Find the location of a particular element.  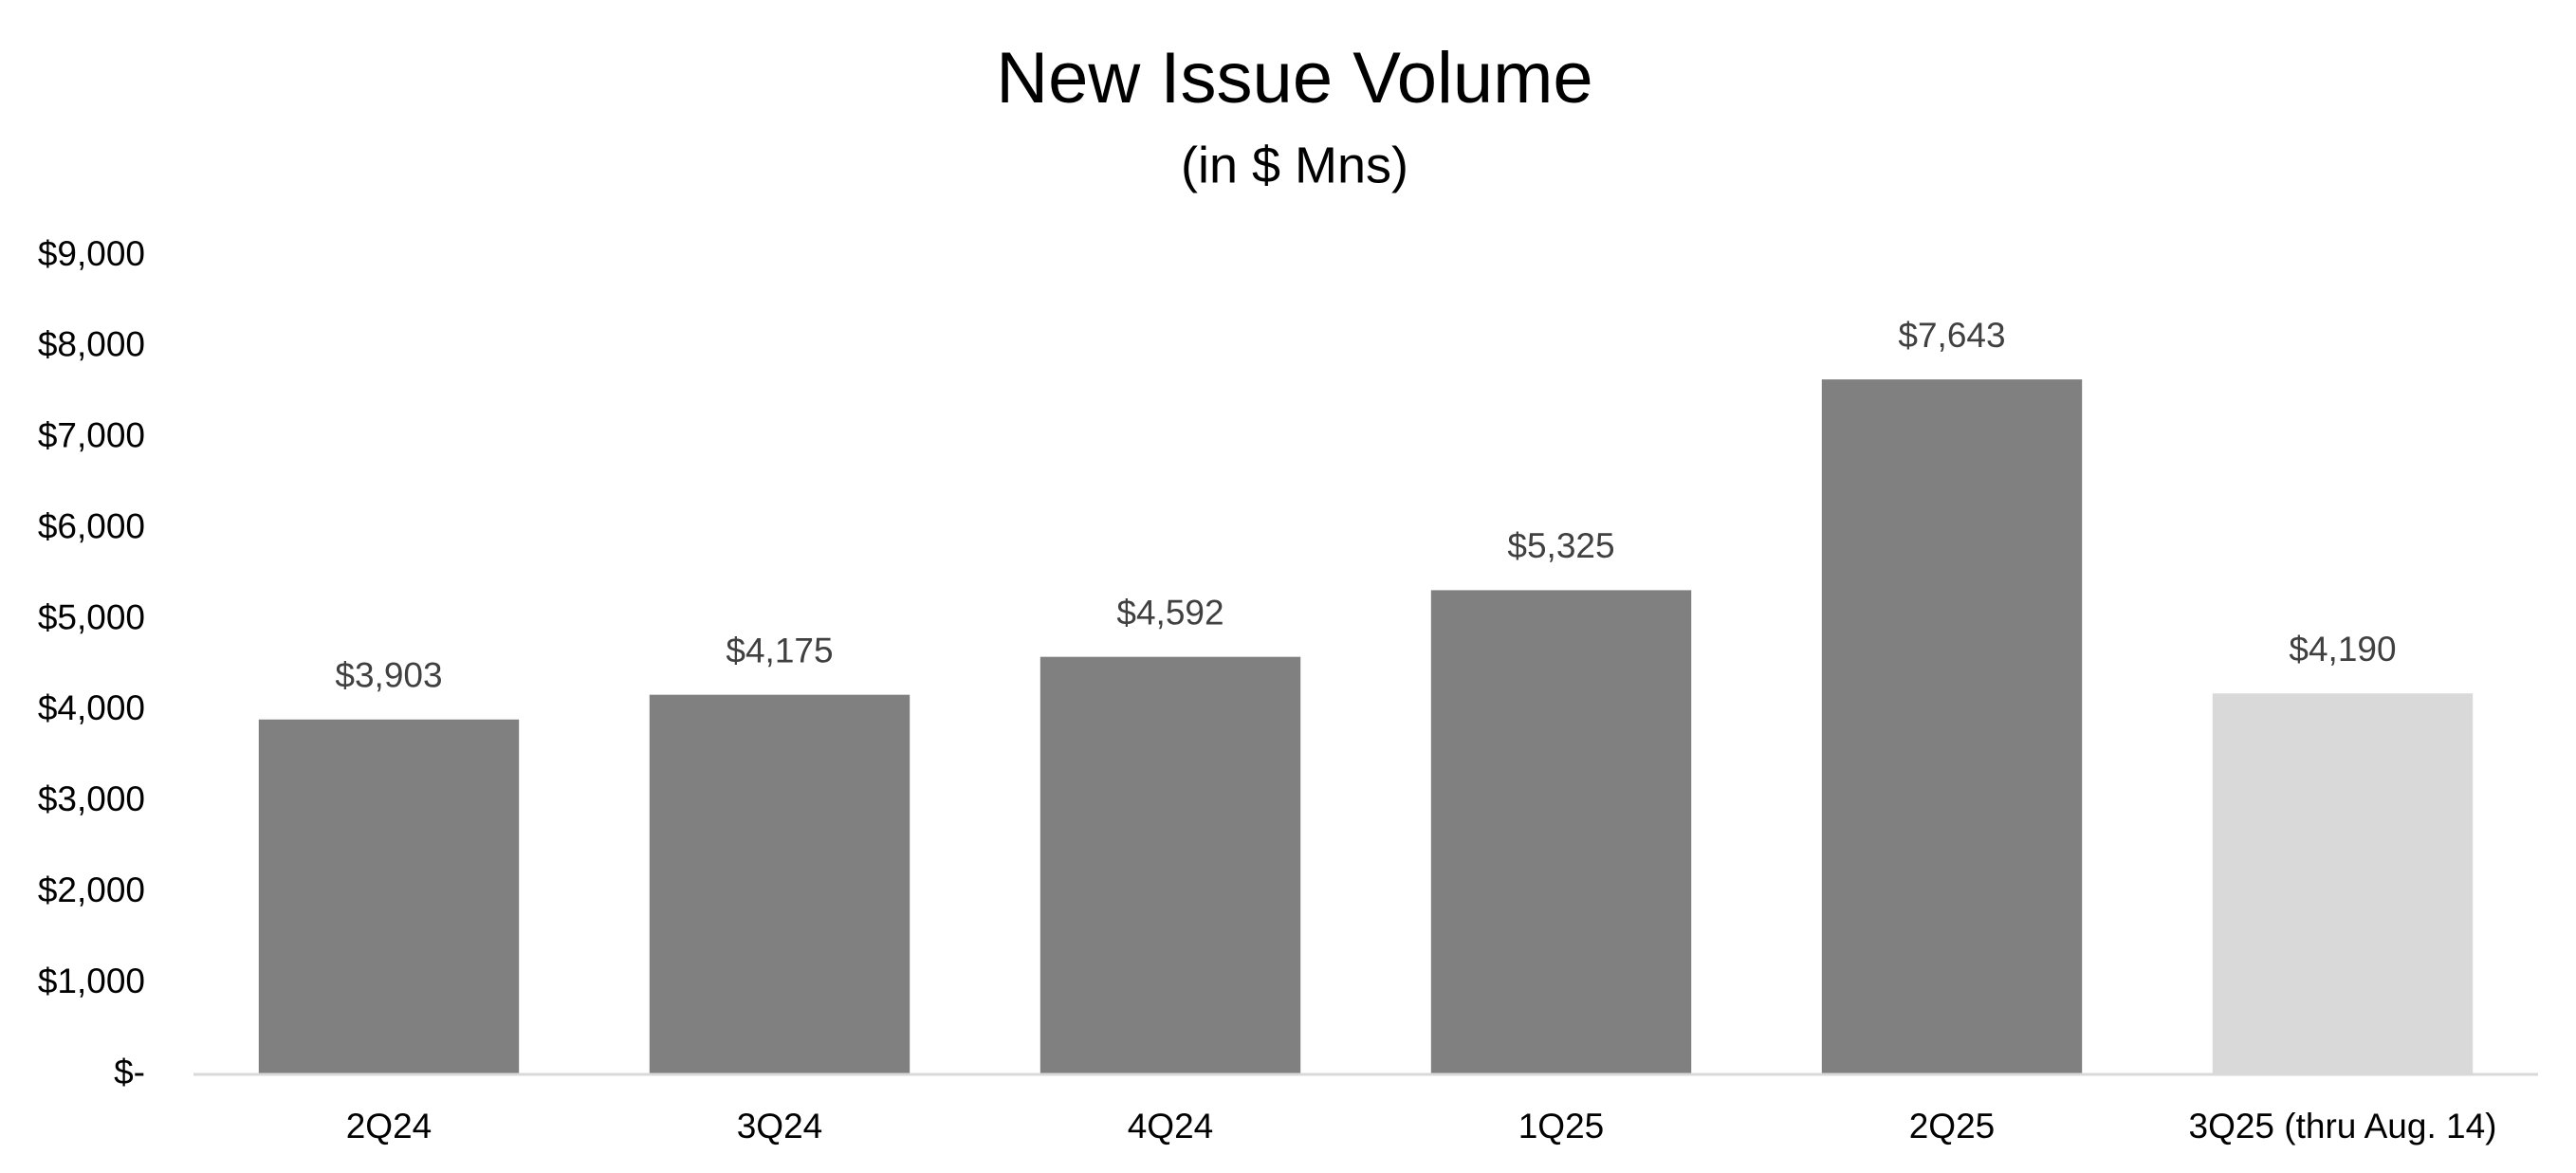

value-label: $3,903 is located at coordinates (388, 675).